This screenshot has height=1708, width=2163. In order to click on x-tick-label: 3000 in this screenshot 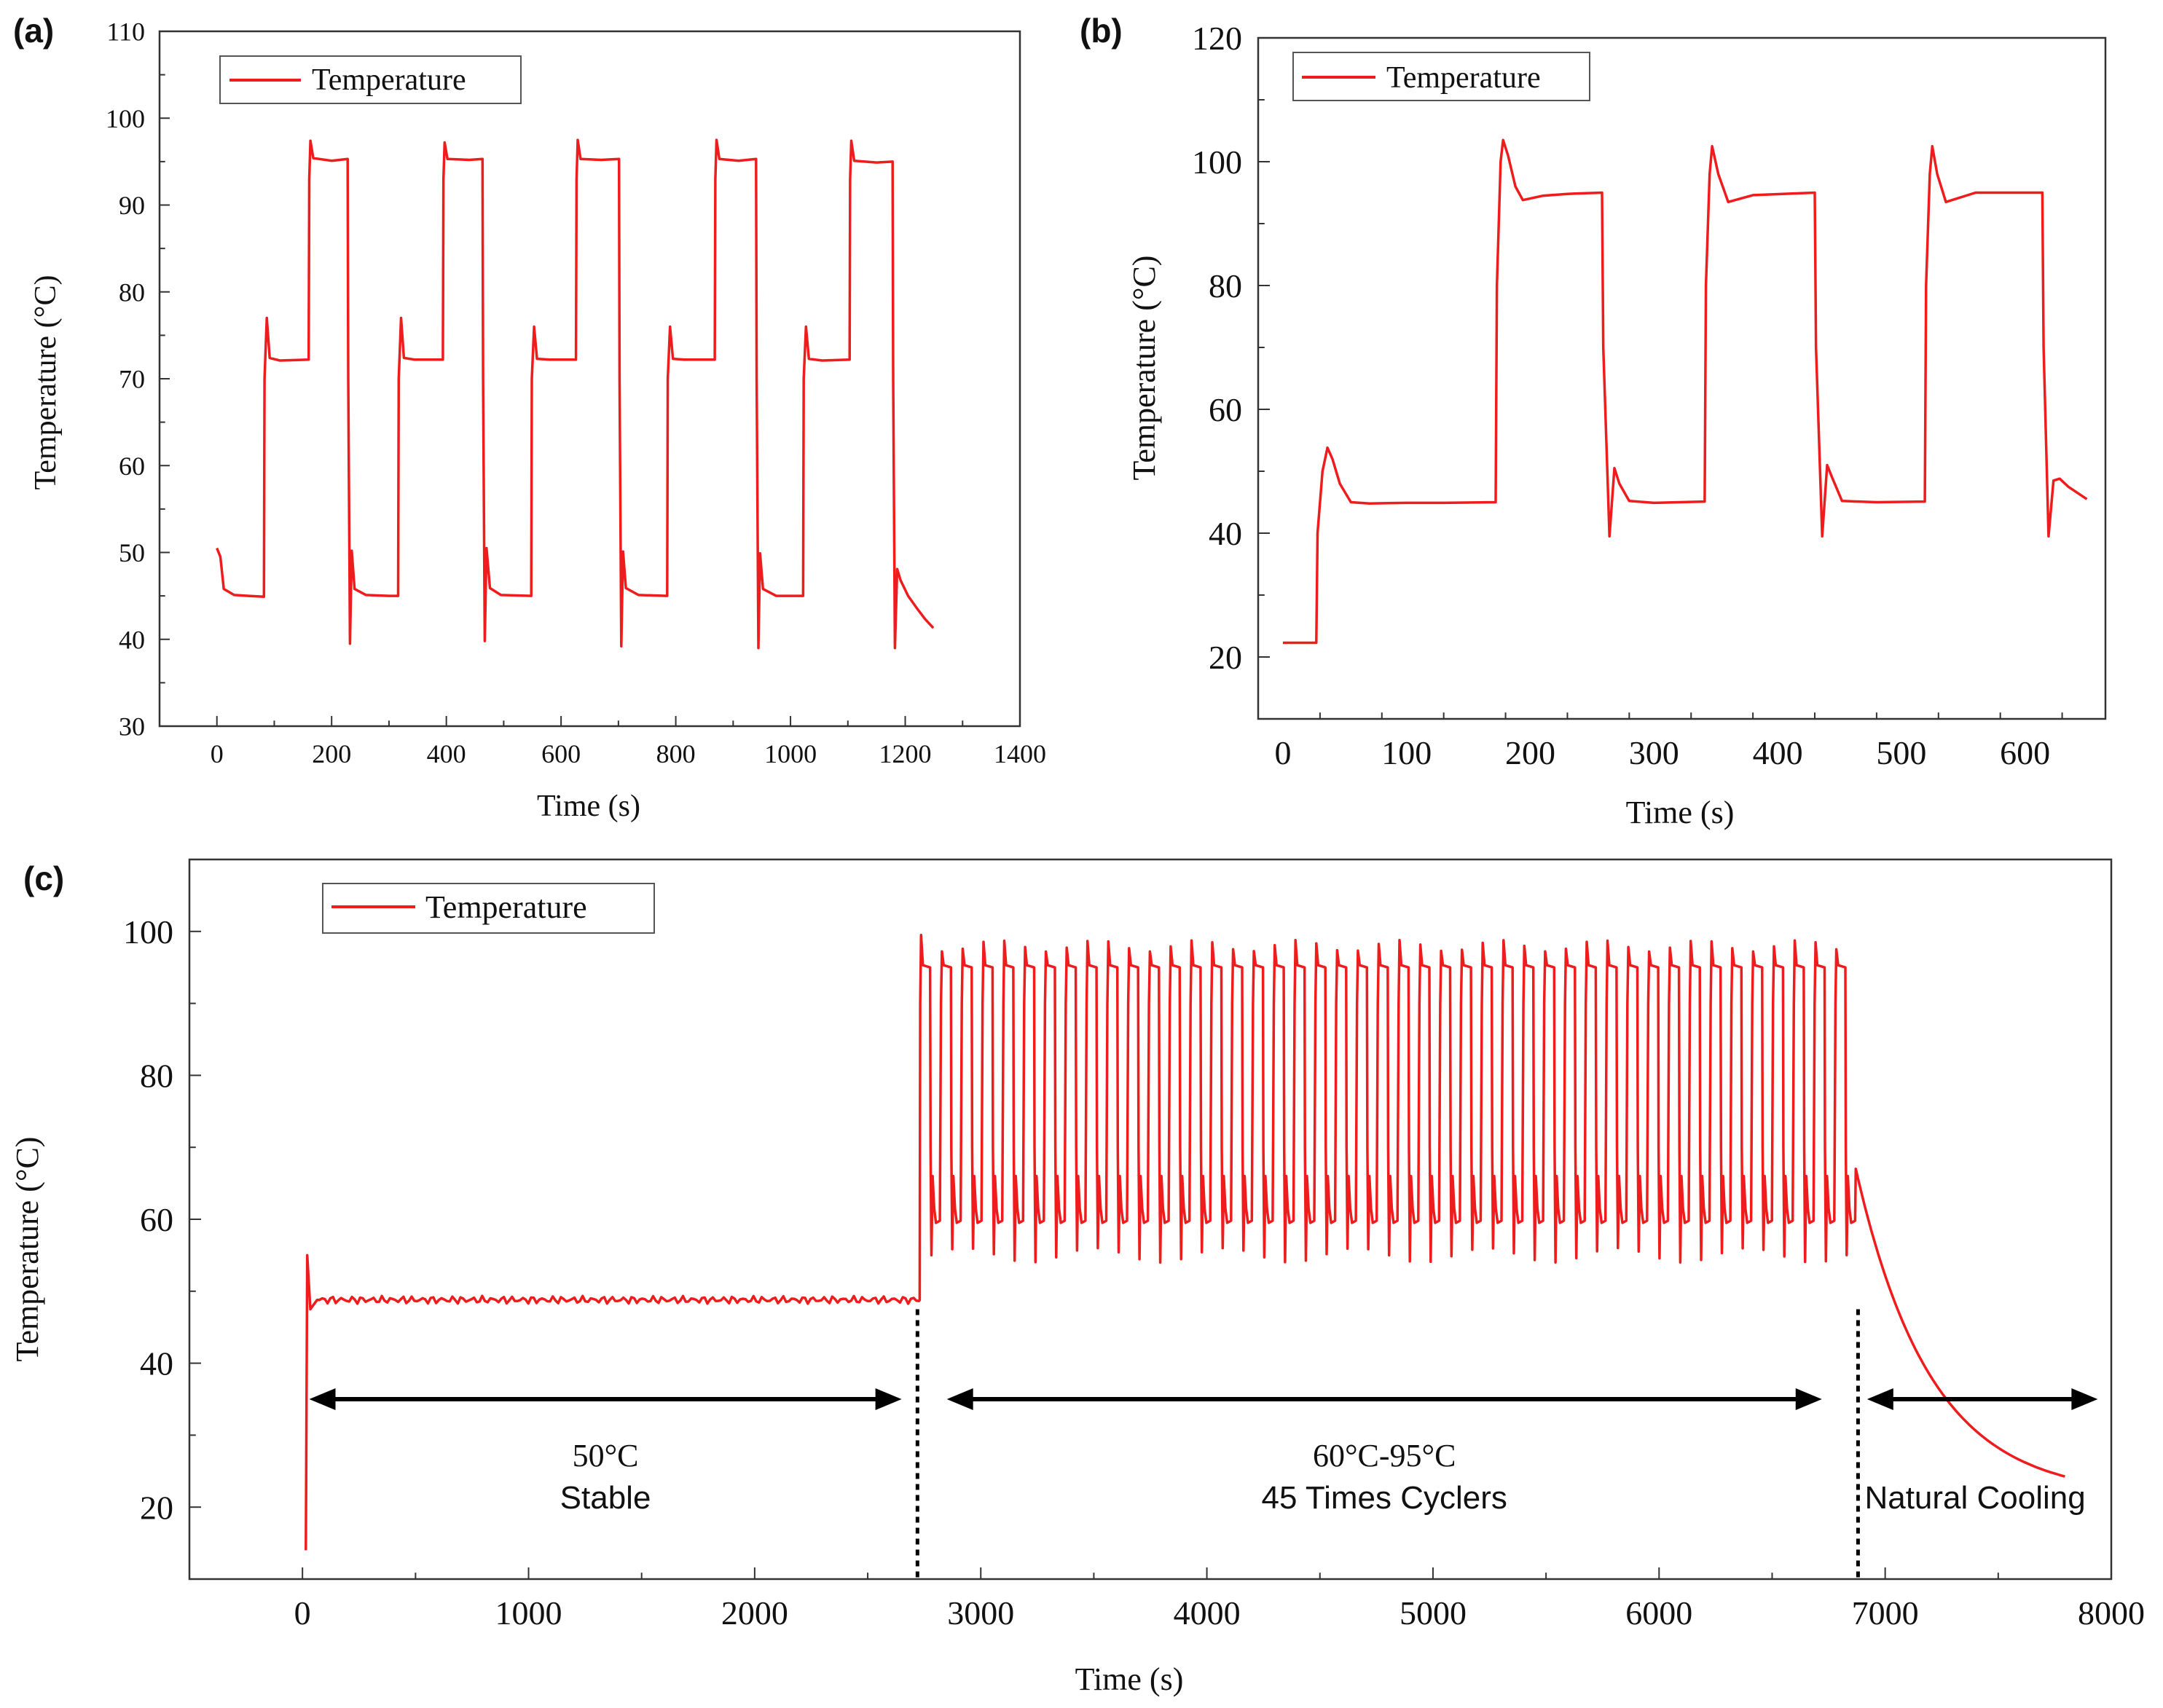, I will do `click(980, 1613)`.